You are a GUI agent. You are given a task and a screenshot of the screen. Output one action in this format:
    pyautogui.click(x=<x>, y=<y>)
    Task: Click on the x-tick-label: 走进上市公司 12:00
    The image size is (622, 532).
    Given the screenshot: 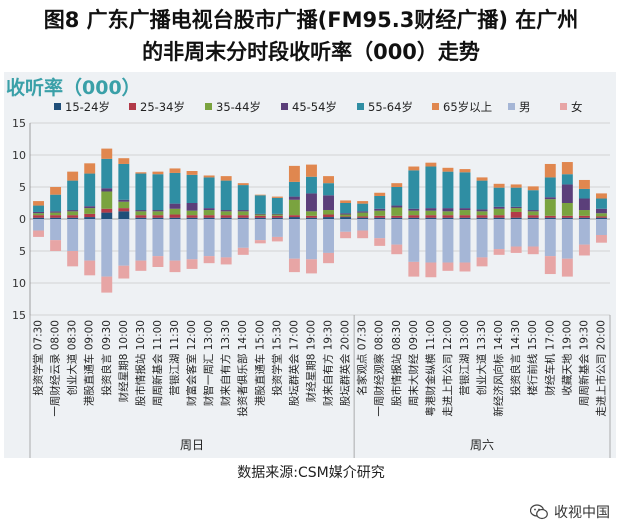 What is the action you would take?
    pyautogui.click(x=447, y=368)
    